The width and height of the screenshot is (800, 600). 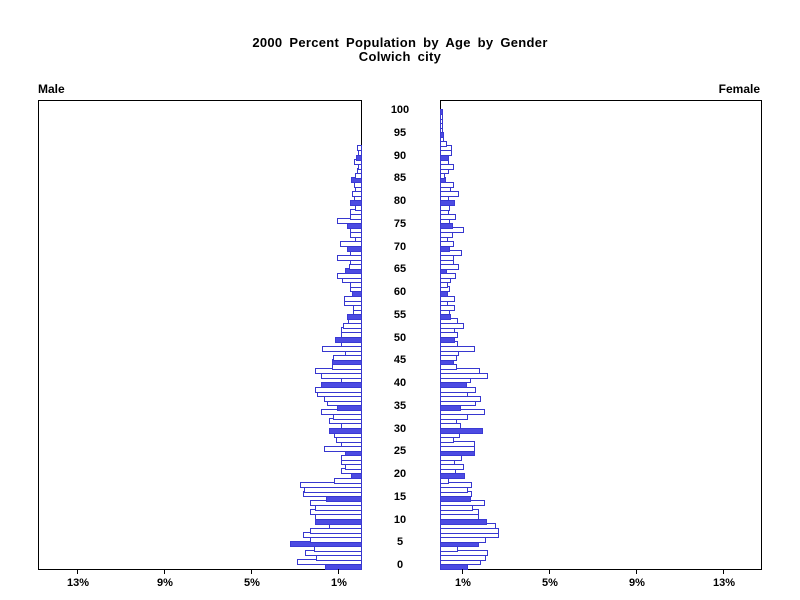 I want to click on age-axis-label-45: 45, so click(x=400, y=360).